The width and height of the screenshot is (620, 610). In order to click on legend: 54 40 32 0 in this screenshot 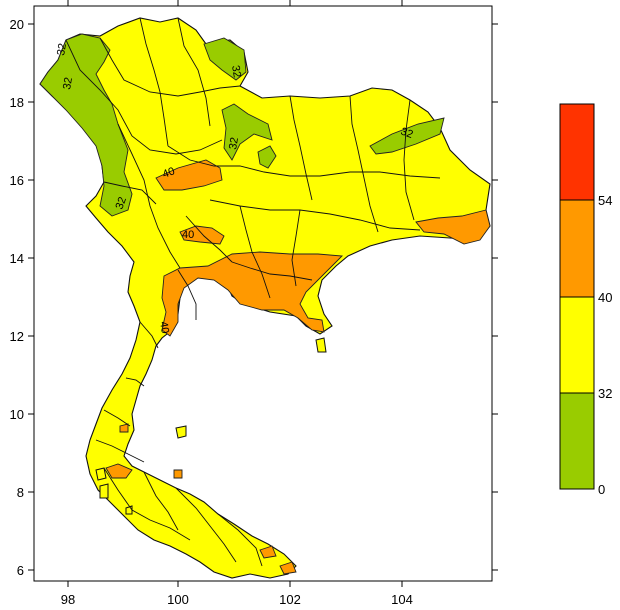, I will do `click(585, 300)`.